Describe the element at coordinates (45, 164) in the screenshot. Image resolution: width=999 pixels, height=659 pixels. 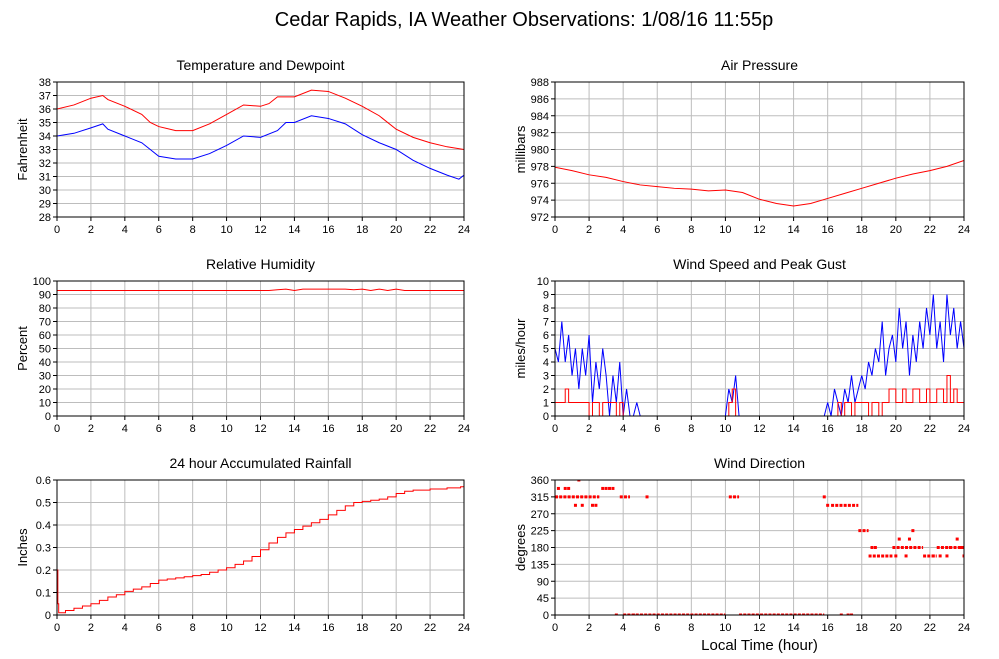
I see `y-tick-label: 32` at that location.